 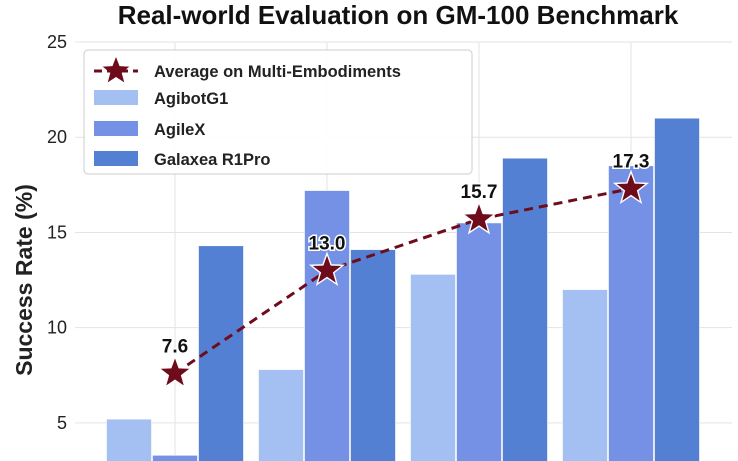 I want to click on average-label-2: 15.7, so click(x=479, y=192).